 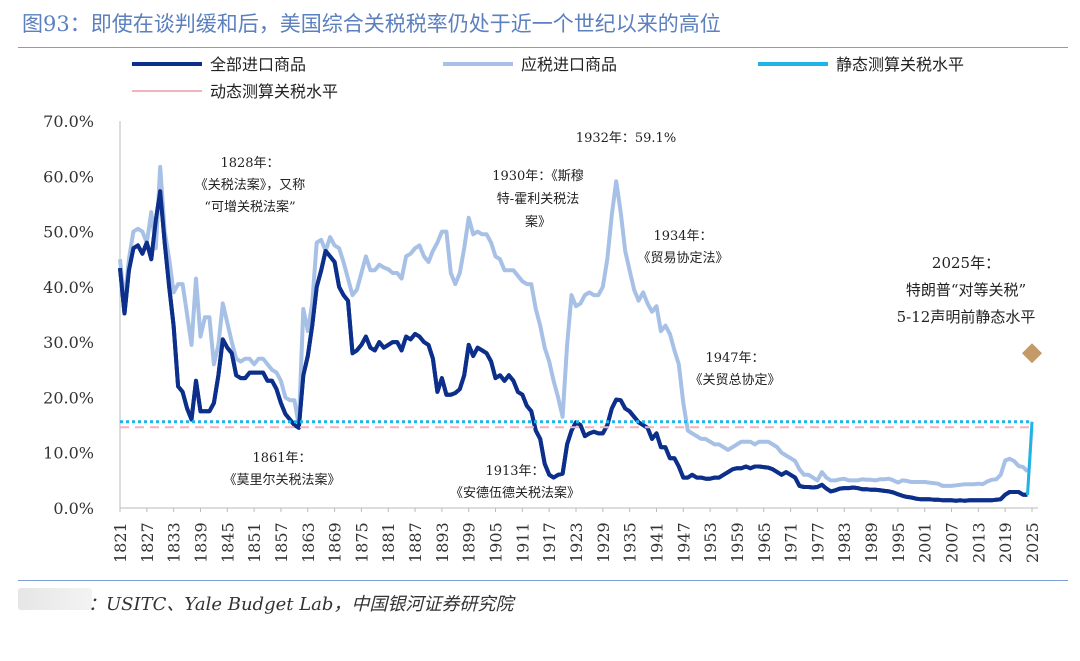 I want to click on x-tick-label: 1887, so click(x=415, y=542).